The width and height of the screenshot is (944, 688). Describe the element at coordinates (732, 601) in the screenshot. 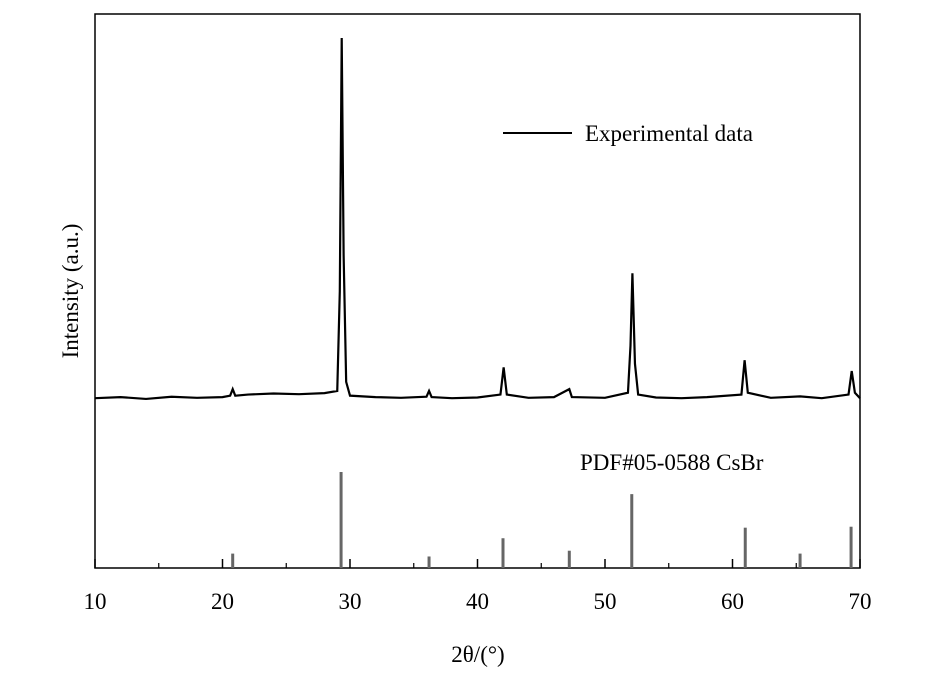

I see `x-tick-label: 60` at that location.